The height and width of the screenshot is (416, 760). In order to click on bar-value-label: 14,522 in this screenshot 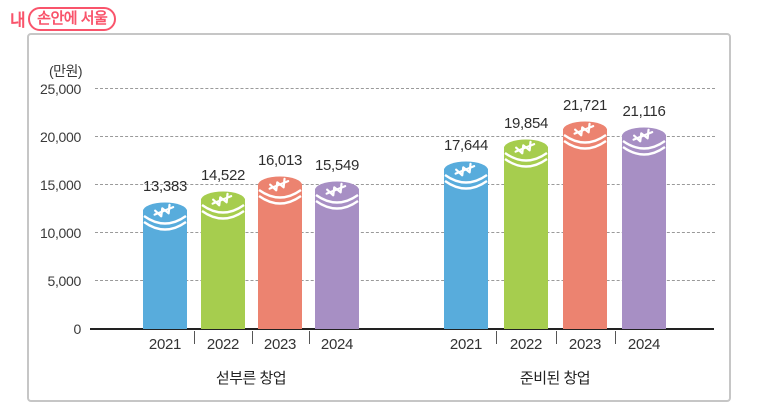, I will do `click(223, 175)`.